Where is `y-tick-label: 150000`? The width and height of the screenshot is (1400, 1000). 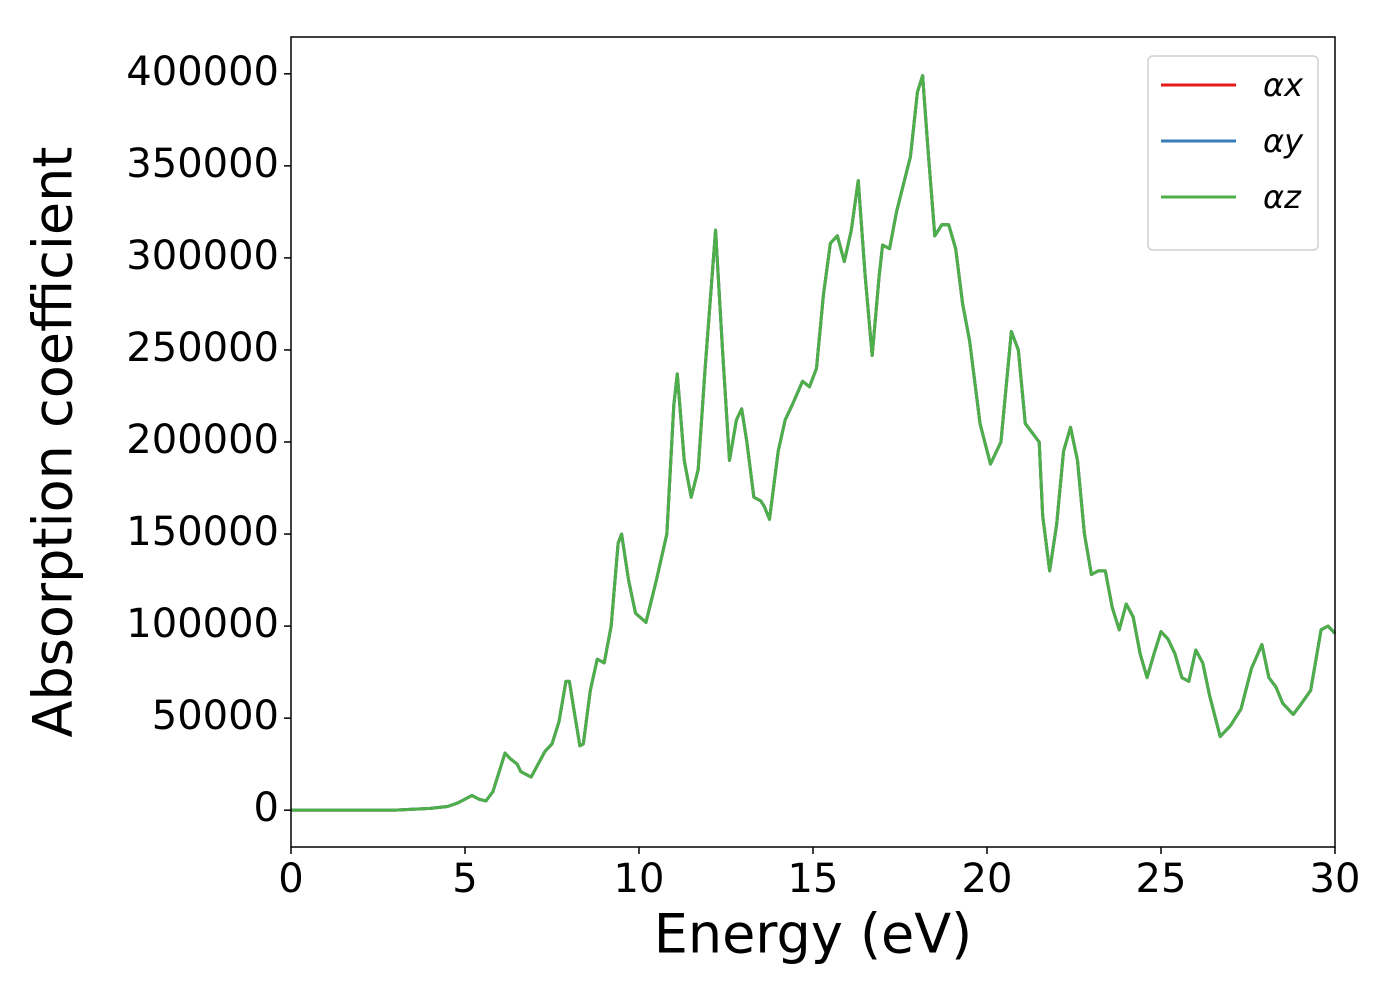
y-tick-label: 150000 is located at coordinates (202, 532).